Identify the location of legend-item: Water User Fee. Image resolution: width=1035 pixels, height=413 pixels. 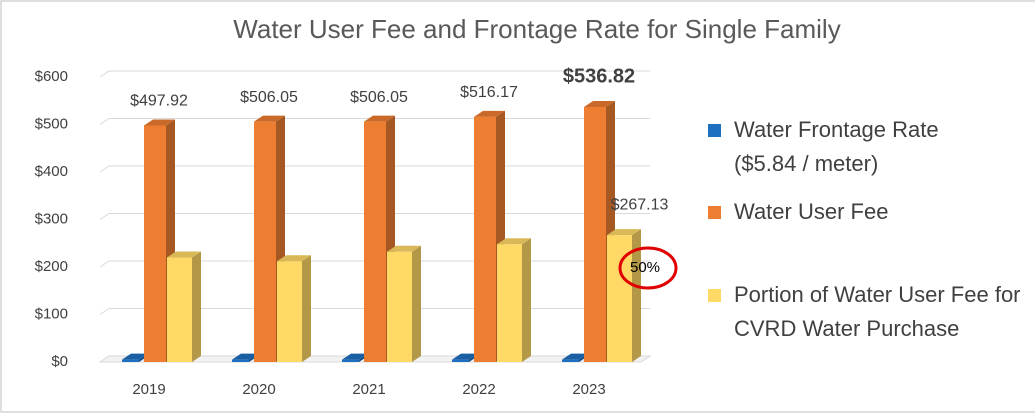
(871, 212).